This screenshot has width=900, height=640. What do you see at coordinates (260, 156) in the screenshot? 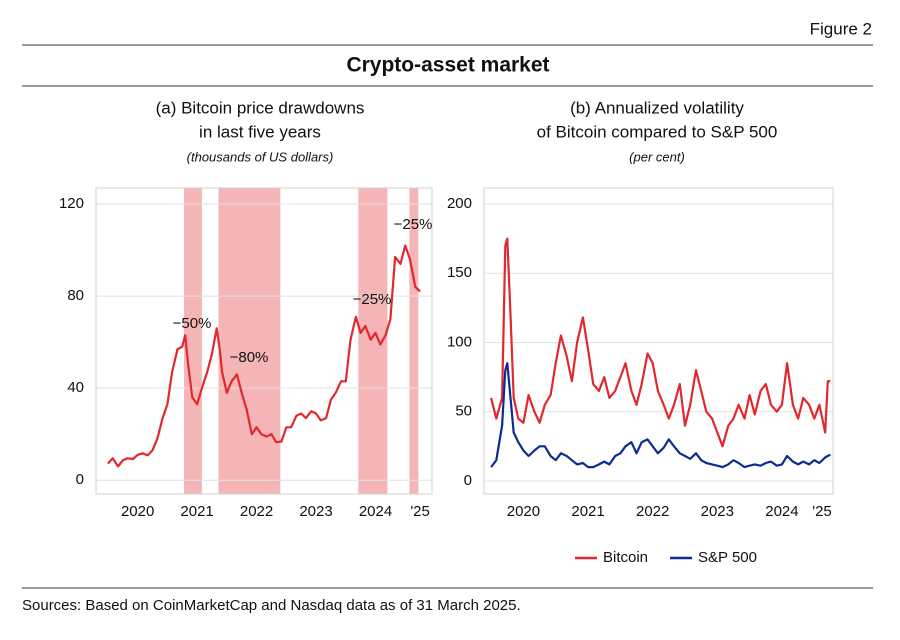
I see `panel-subtitle: (thousands of US dollars)` at bounding box center [260, 156].